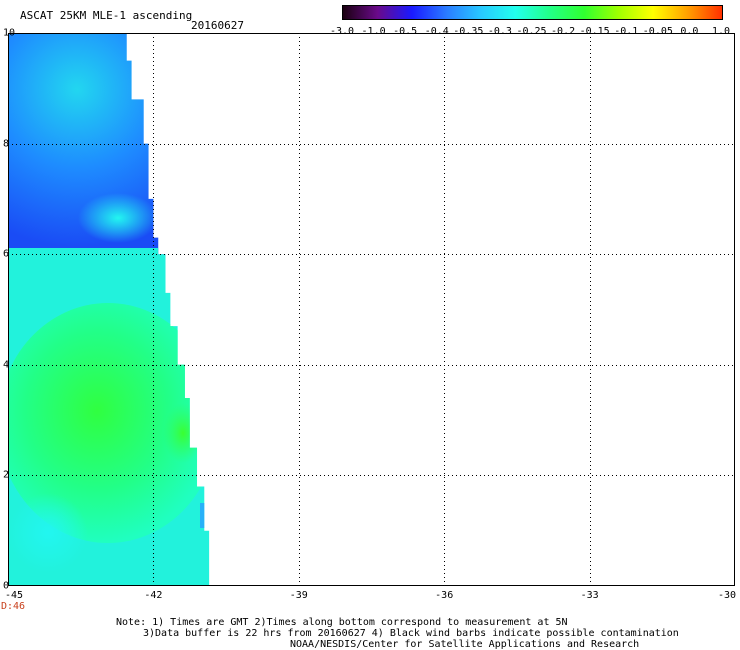 Image resolution: width=740 pixels, height=650 pixels. I want to click on latitude-label: 6, so click(6, 254).